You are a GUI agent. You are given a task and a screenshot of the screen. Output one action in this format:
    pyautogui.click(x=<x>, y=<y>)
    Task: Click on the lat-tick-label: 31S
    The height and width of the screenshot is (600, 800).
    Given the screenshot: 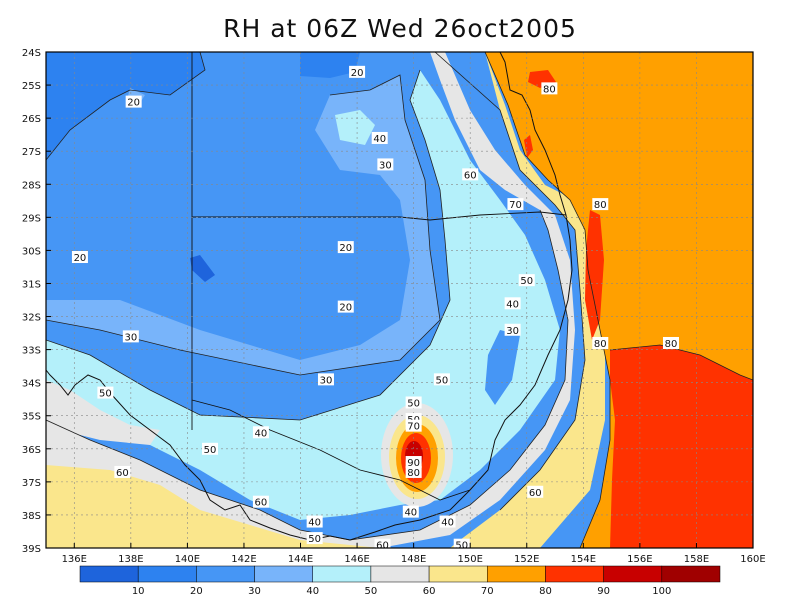 What is the action you would take?
    pyautogui.click(x=31, y=284)
    